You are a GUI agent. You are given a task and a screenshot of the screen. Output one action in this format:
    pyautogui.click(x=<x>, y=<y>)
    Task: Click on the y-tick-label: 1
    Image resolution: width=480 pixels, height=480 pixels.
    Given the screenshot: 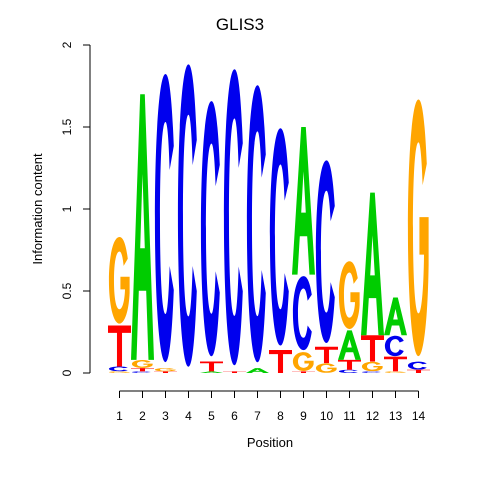 What is the action you would take?
    pyautogui.click(x=67, y=208)
    